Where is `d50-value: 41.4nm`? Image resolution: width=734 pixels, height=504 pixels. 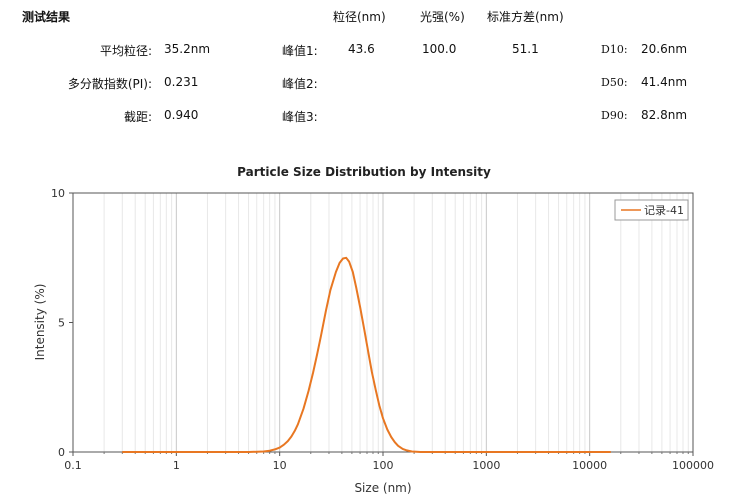 d50-value: 41.4nm is located at coordinates (664, 82).